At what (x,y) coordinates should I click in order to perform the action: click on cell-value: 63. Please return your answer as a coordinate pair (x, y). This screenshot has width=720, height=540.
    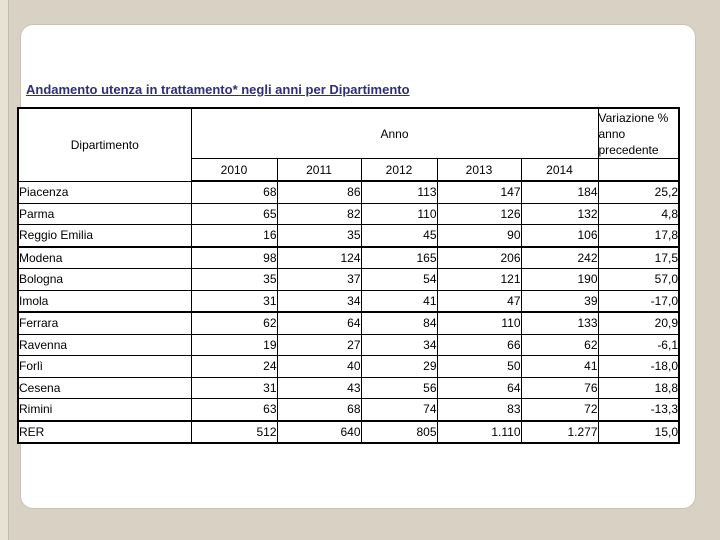
    Looking at the image, I should click on (234, 410).